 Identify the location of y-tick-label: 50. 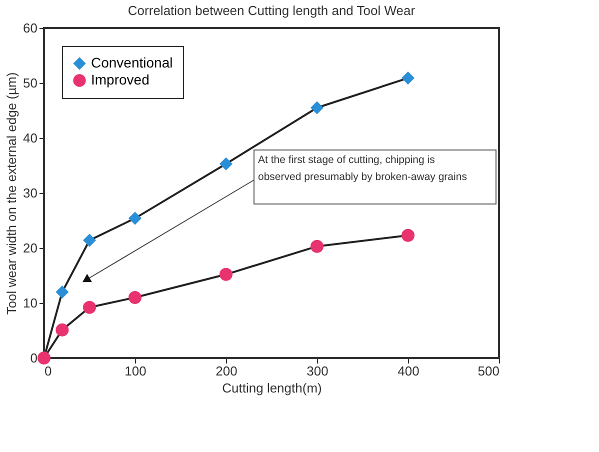
(30, 83).